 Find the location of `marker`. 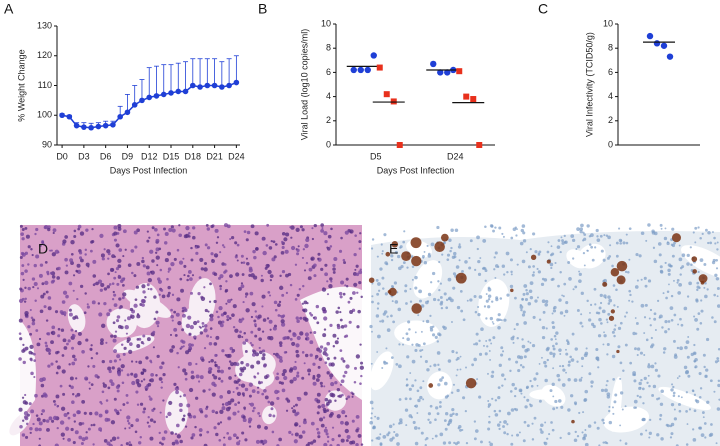

marker is located at coordinates (62, 115).